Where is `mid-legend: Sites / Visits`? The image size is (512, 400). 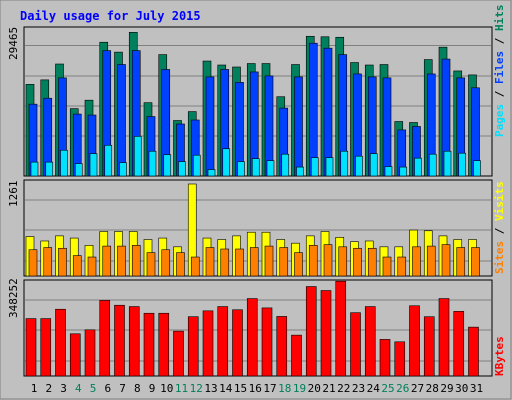 mid-legend: Sites / Visits is located at coordinates (499, 227).